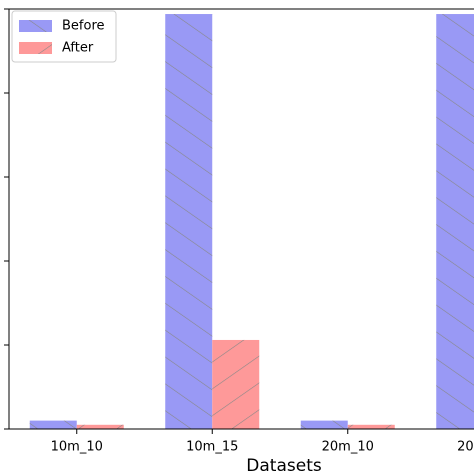 This screenshot has height=474, width=474. I want to click on x-axis-title: Datasets, so click(284, 465).